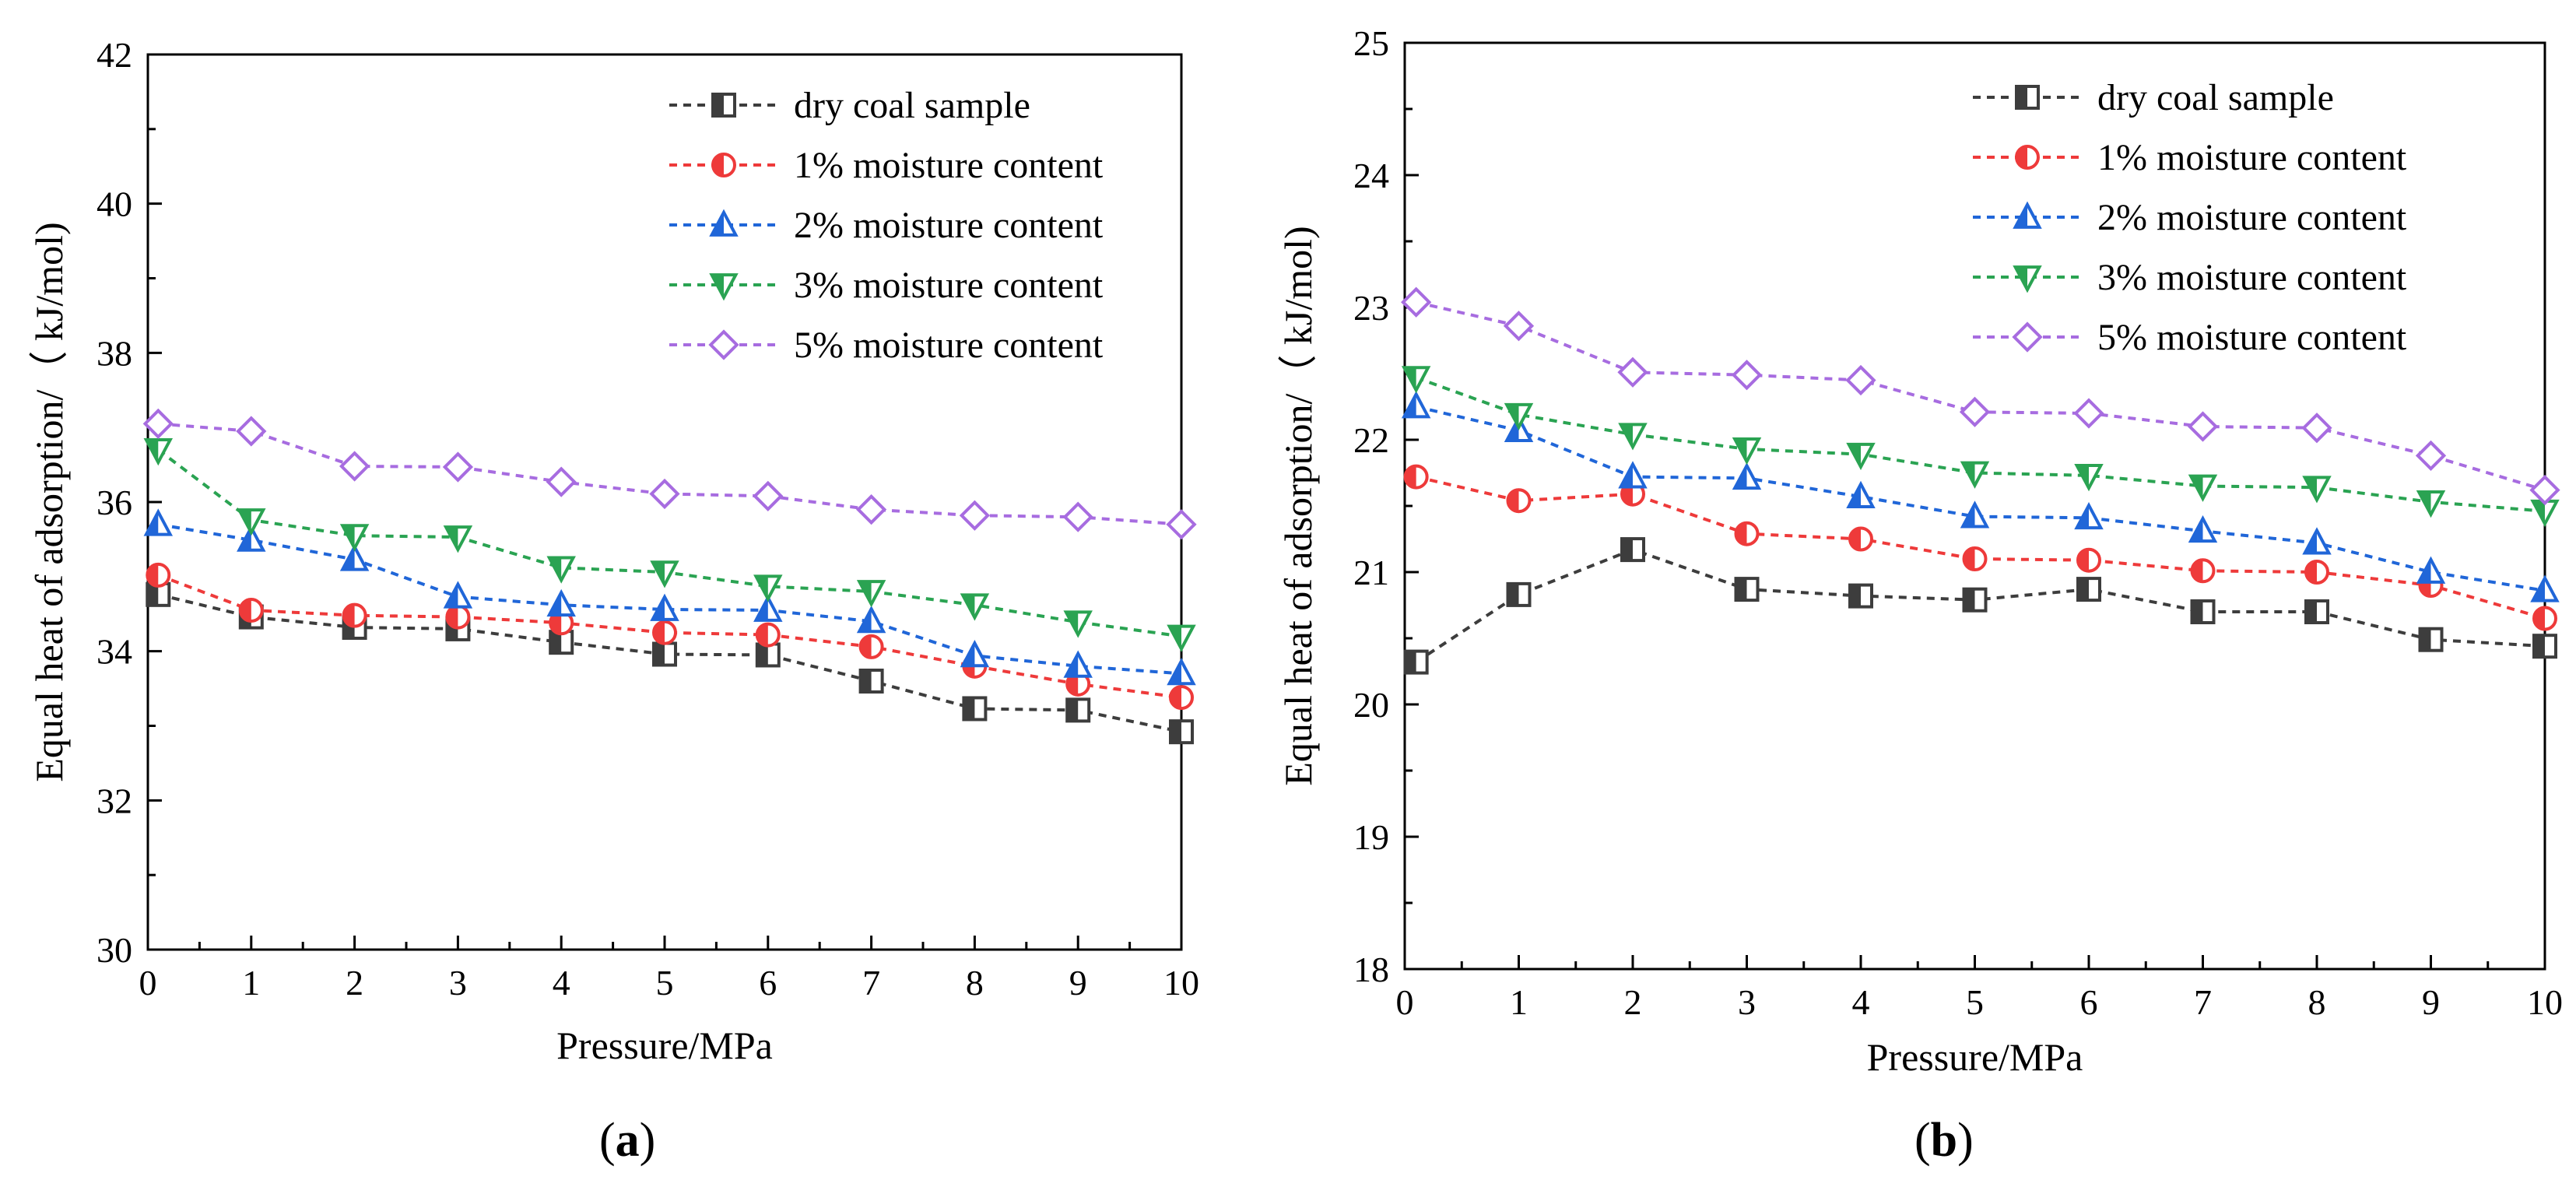 The width and height of the screenshot is (2576, 1187). What do you see at coordinates (115, 55) in the screenshot?
I see `y-tick-label: 42` at bounding box center [115, 55].